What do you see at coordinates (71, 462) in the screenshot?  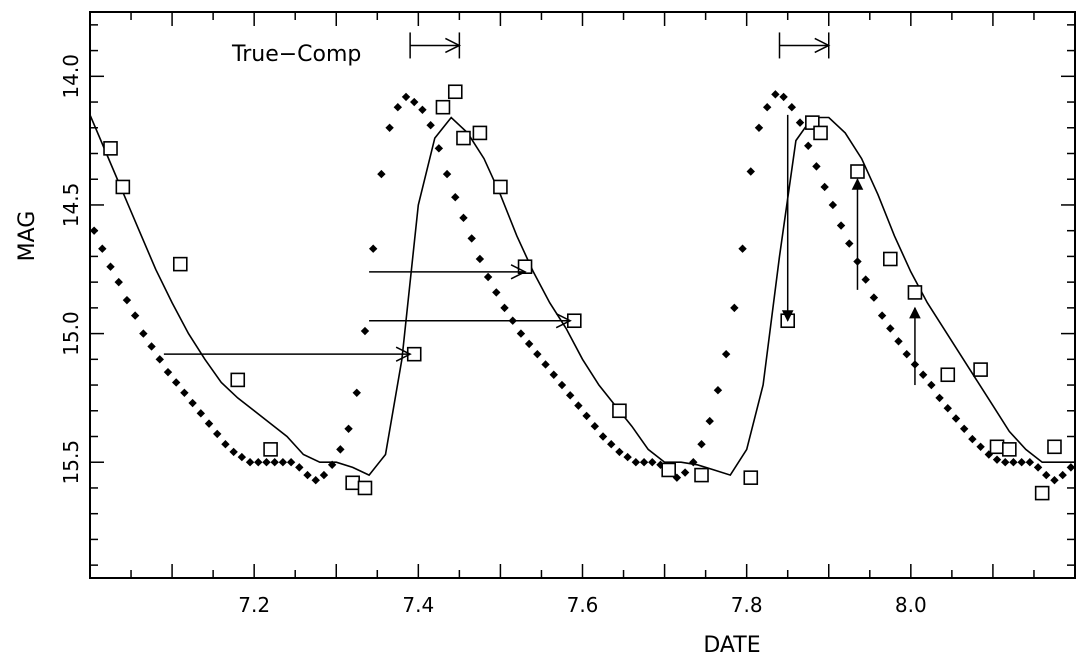 I see `y-tick-label: 15.5` at bounding box center [71, 462].